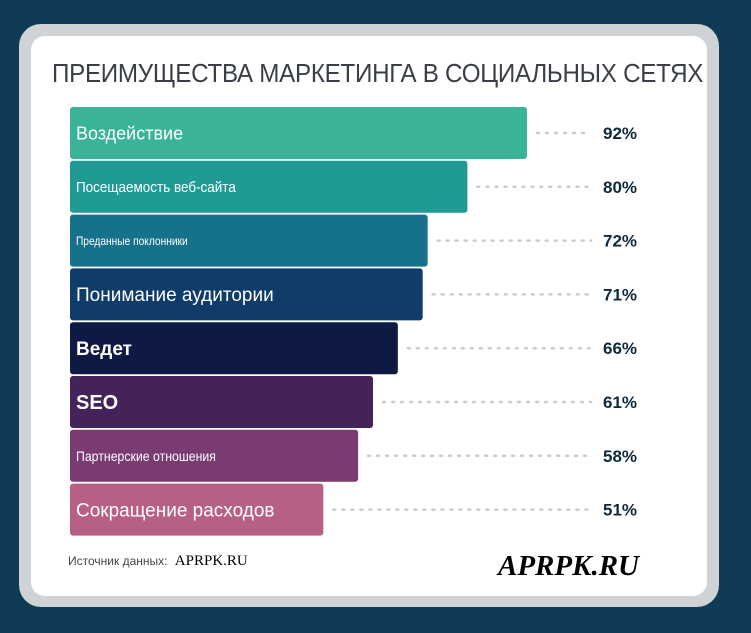  I want to click on bar-label-7: Сокращение расходов, so click(175, 510).